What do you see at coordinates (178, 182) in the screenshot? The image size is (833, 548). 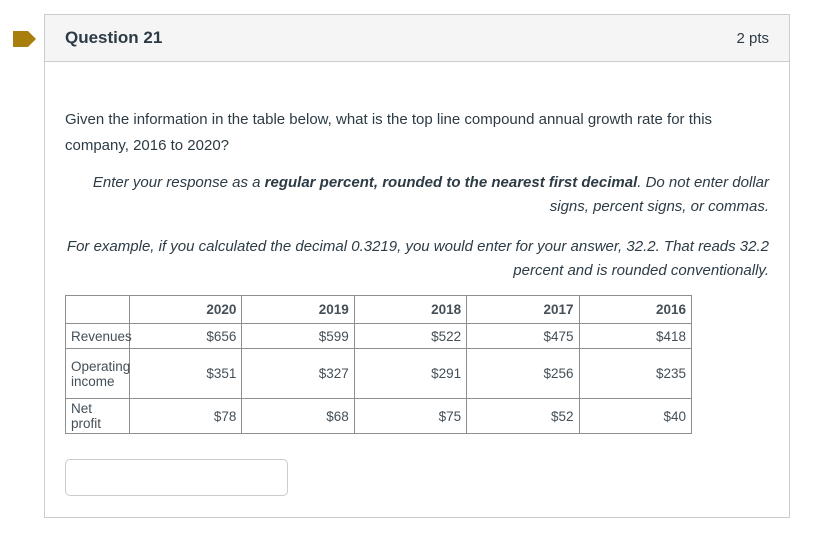 I see `instruction-text-pre: Enter your response as a` at bounding box center [178, 182].